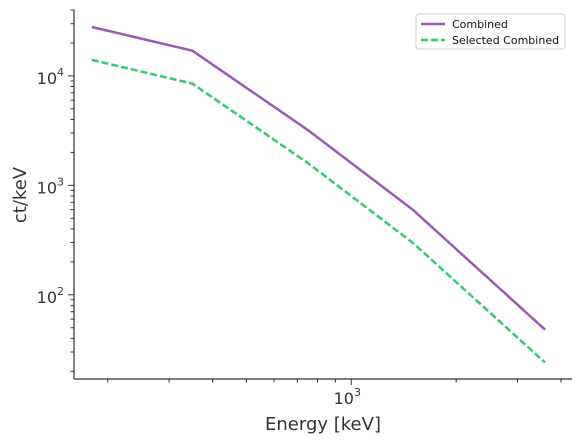 The height and width of the screenshot is (443, 580). What do you see at coordinates (50, 186) in the screenshot?
I see `y-tick-label: 10³` at bounding box center [50, 186].